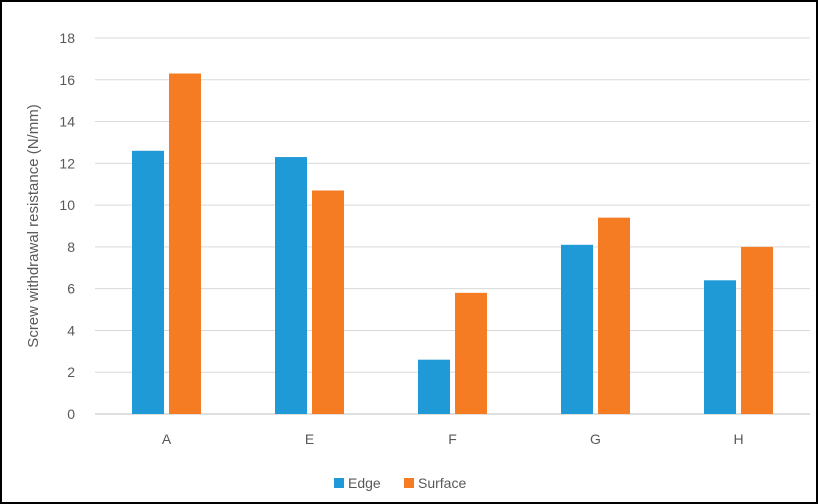  What do you see at coordinates (442, 483) in the screenshot?
I see `legend-label-surface: Surface` at bounding box center [442, 483].